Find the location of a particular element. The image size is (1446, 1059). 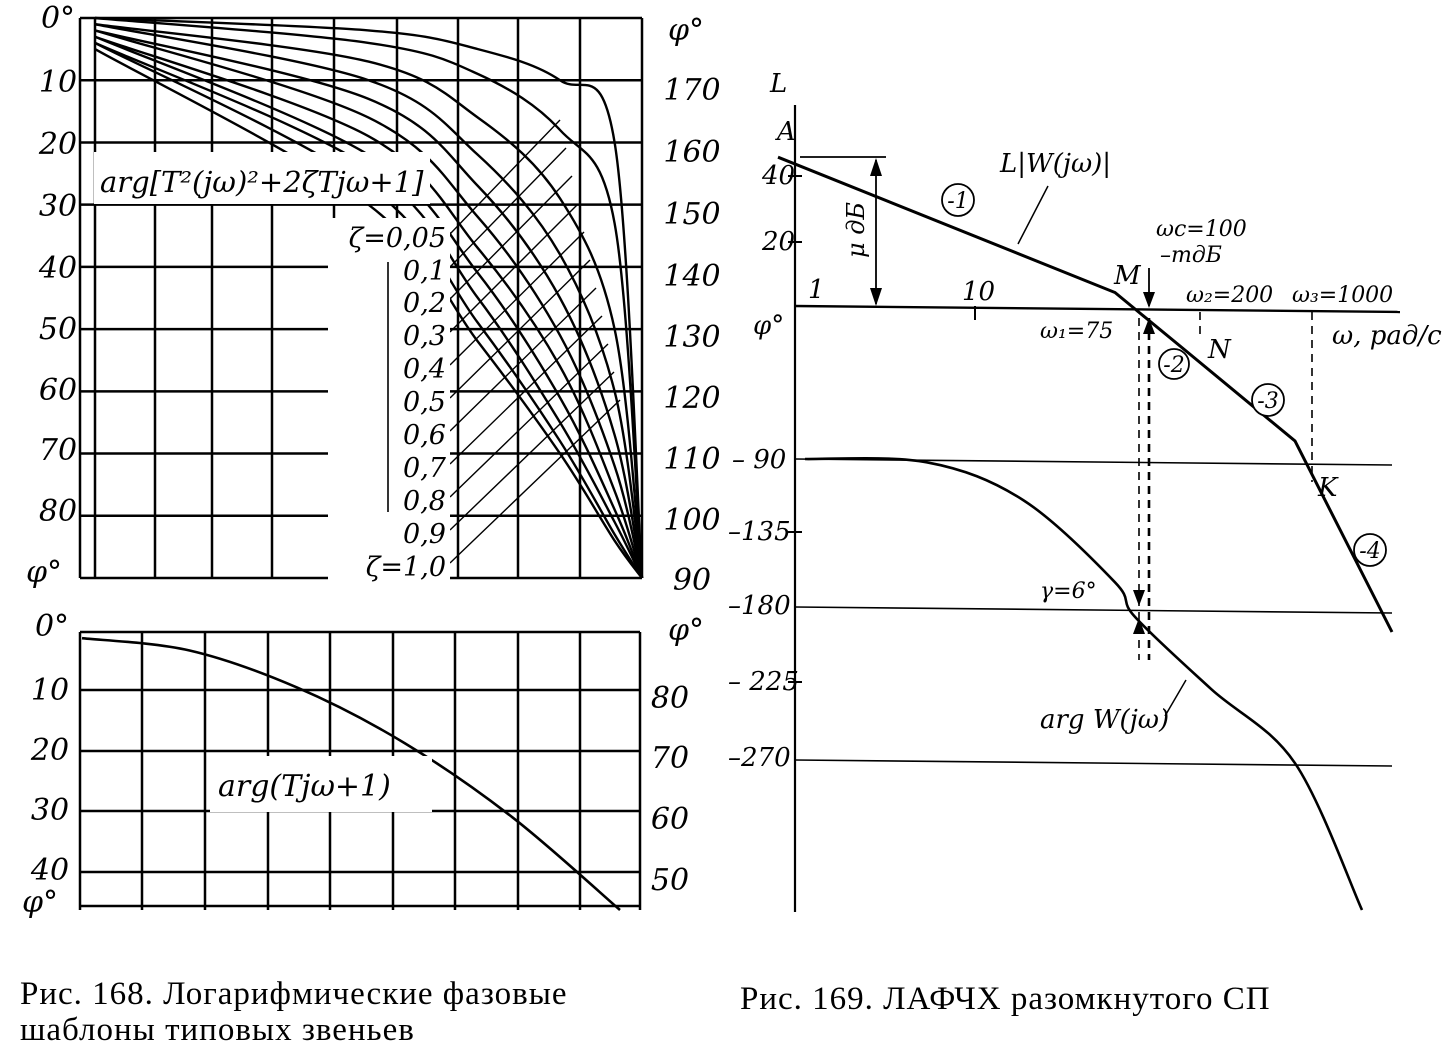

zeta-label-1: 0,1 is located at coordinates (424, 271).